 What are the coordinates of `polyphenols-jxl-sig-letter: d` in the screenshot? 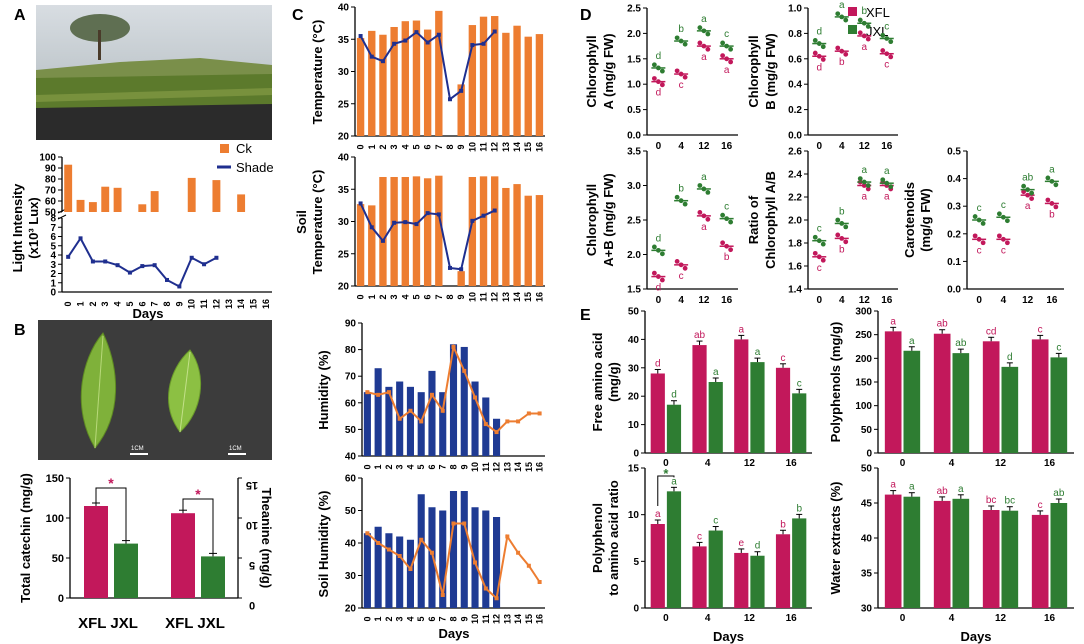 It's located at (1010, 357).